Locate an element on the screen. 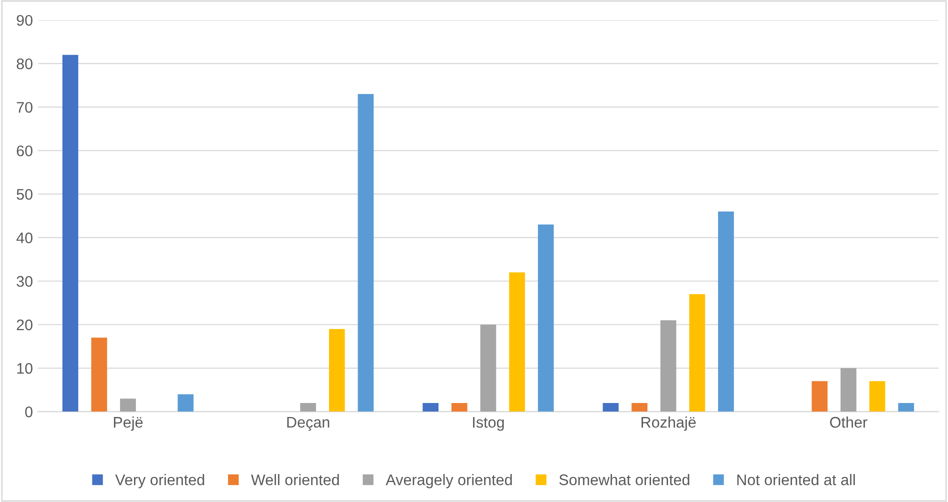  x-tick-label: Deçan is located at coordinates (308, 423).